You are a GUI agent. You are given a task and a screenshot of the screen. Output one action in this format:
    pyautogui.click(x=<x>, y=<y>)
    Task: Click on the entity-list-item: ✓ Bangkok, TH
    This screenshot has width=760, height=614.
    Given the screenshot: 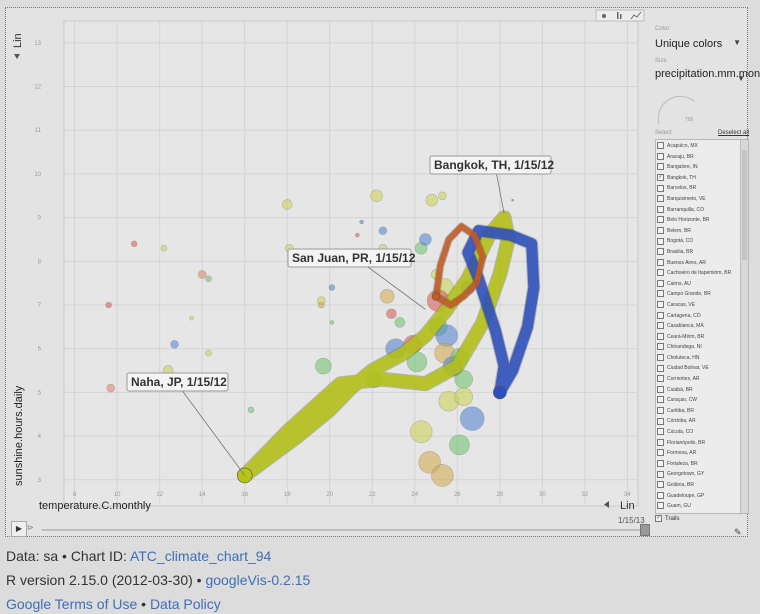 What is the action you would take?
    pyautogui.click(x=702, y=178)
    